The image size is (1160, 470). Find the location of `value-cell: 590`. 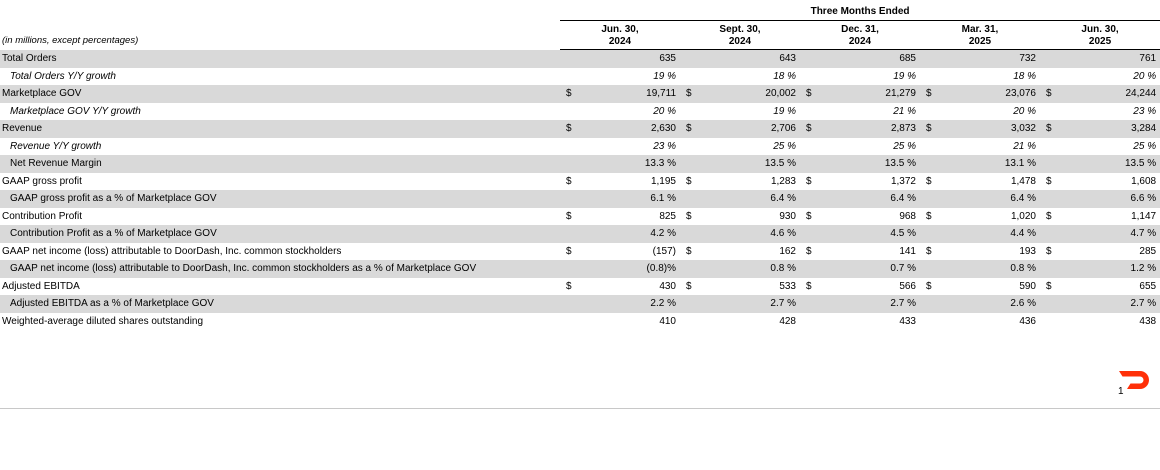

value-cell: 590 is located at coordinates (1027, 286).